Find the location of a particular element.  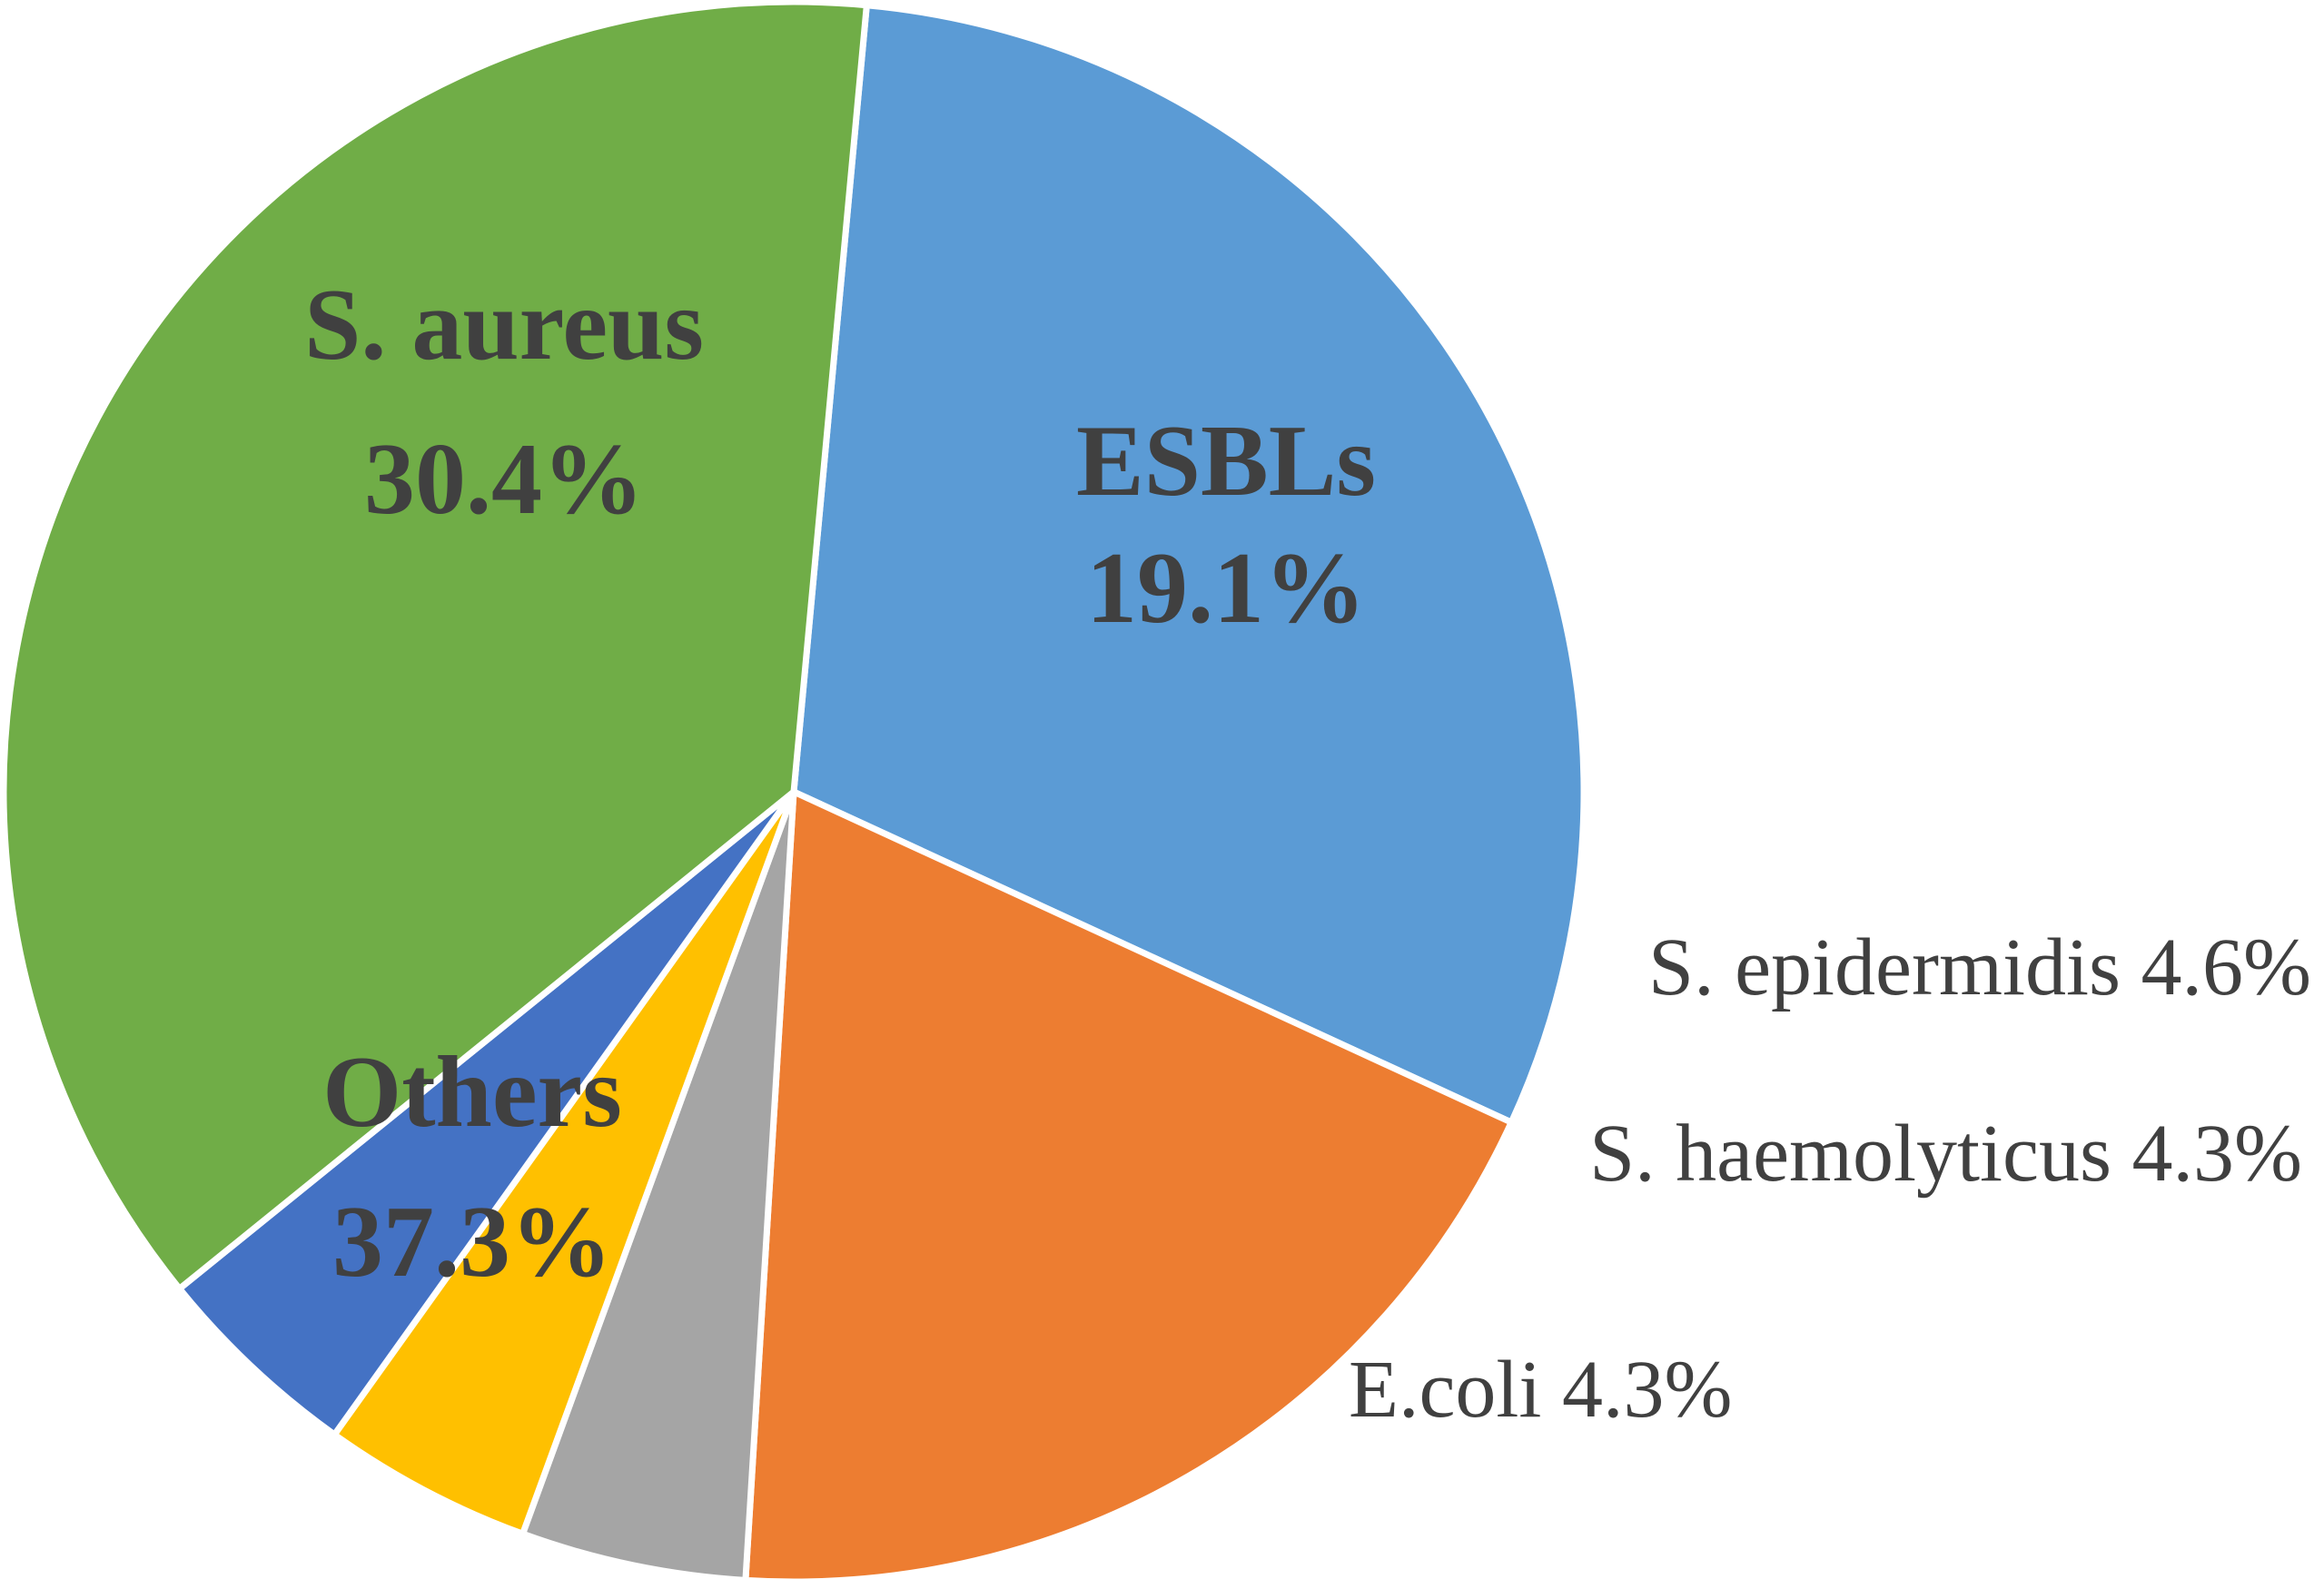

pie-slice-e-coli is located at coordinates (486, 1113).